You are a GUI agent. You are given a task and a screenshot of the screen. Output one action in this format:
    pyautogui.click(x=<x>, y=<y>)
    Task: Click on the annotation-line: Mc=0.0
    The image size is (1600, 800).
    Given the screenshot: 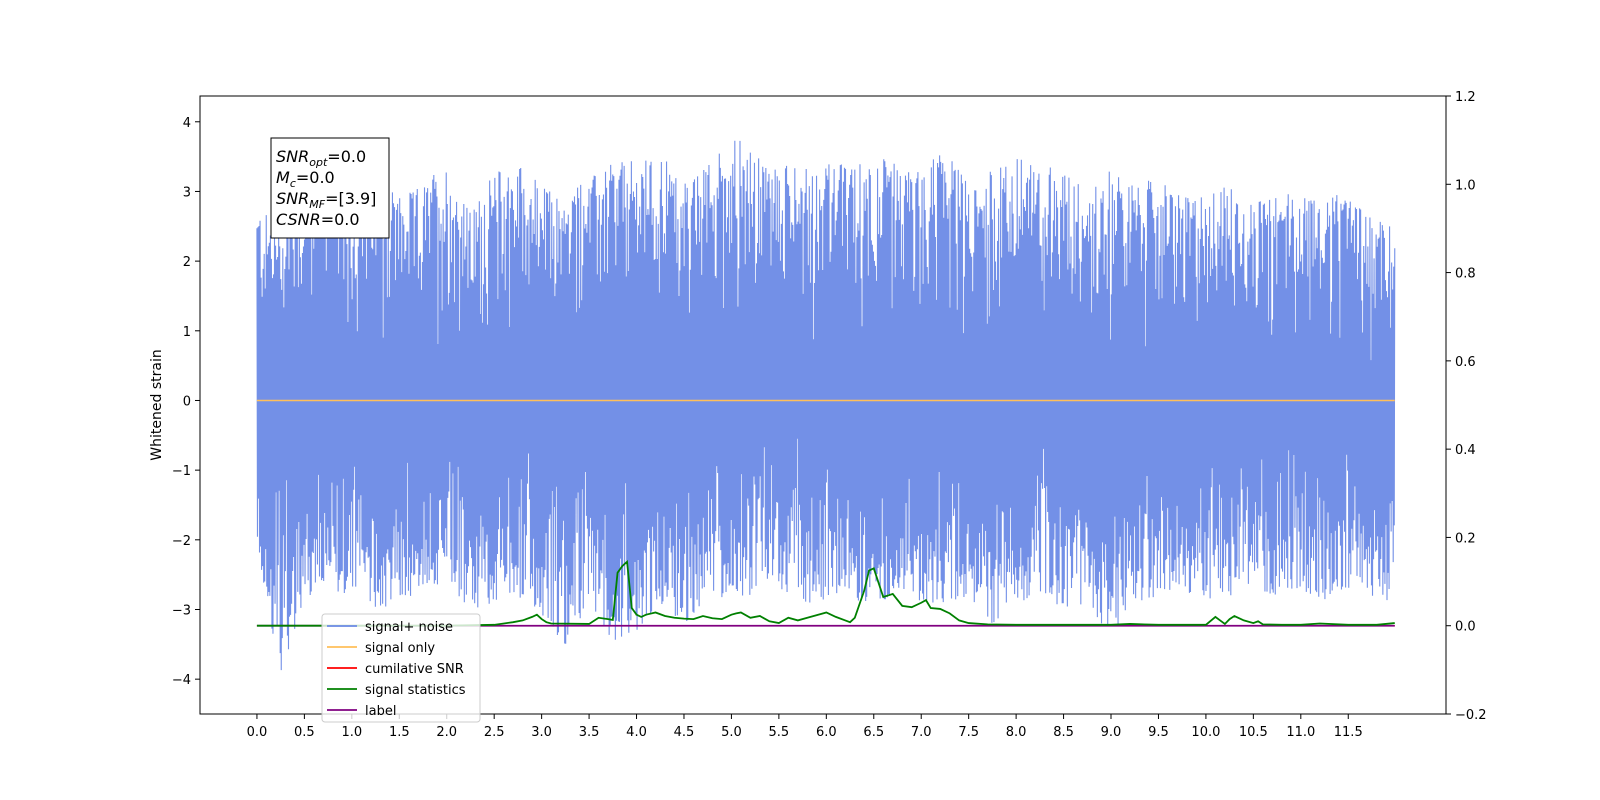 What is the action you would take?
    pyautogui.click(x=305, y=179)
    